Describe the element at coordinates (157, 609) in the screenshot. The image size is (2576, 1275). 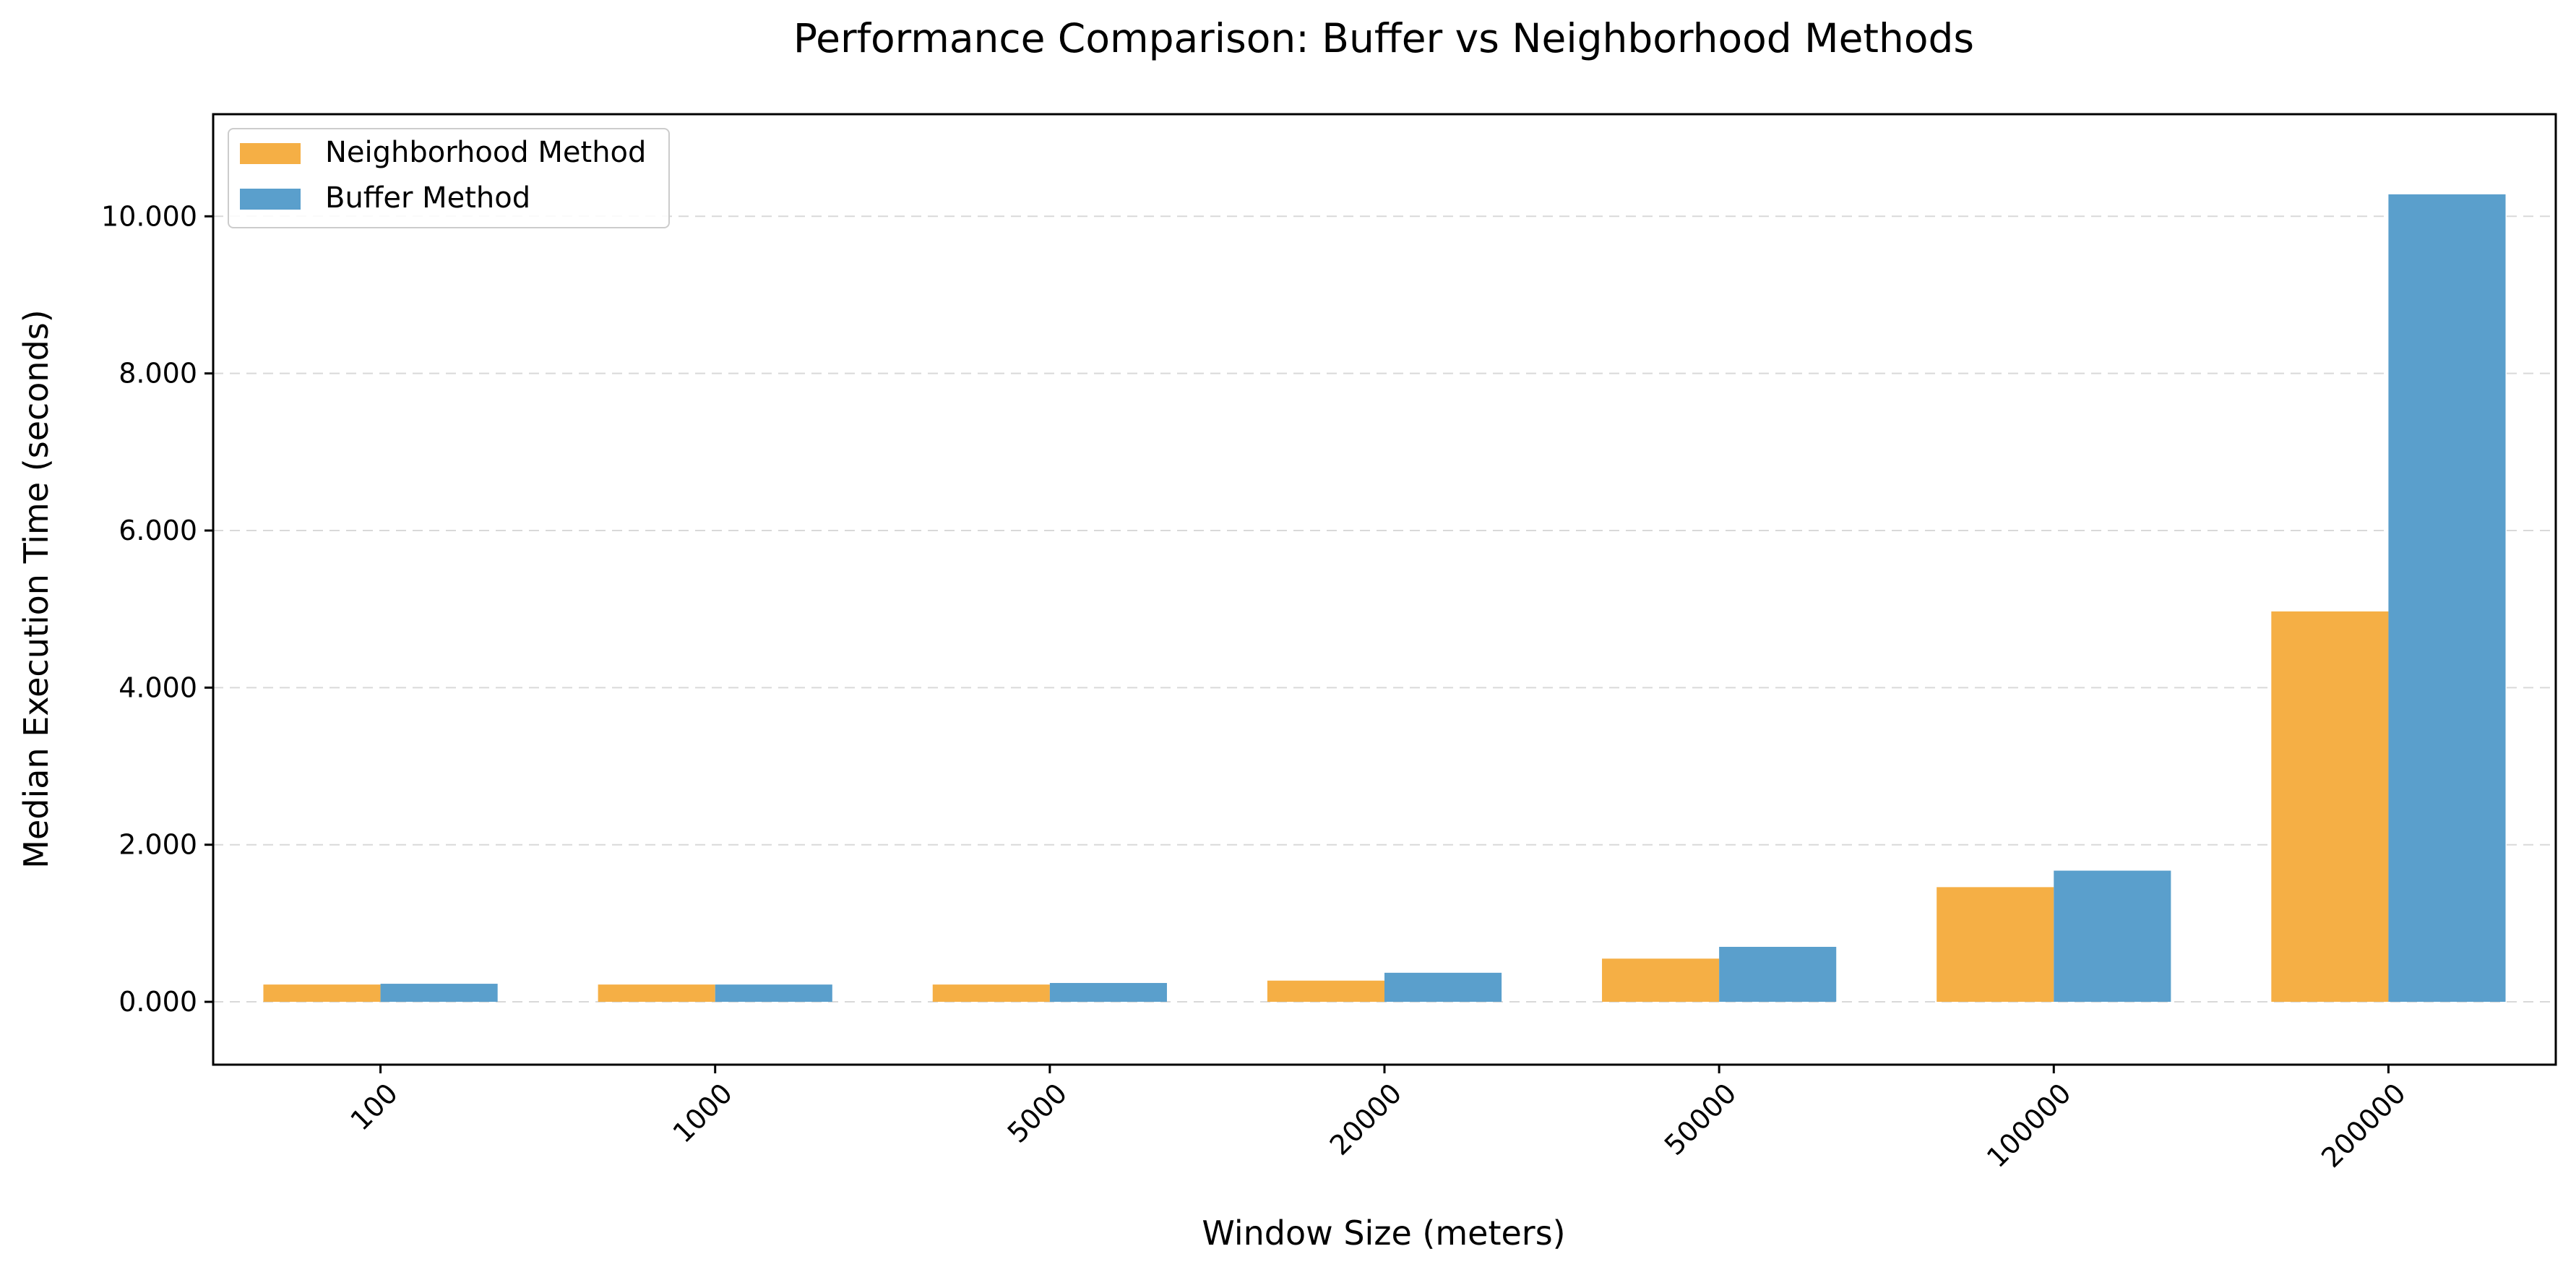
I see `y-axis: 0.000 2.000 4.000 6.000 8.000 10.000` at that location.